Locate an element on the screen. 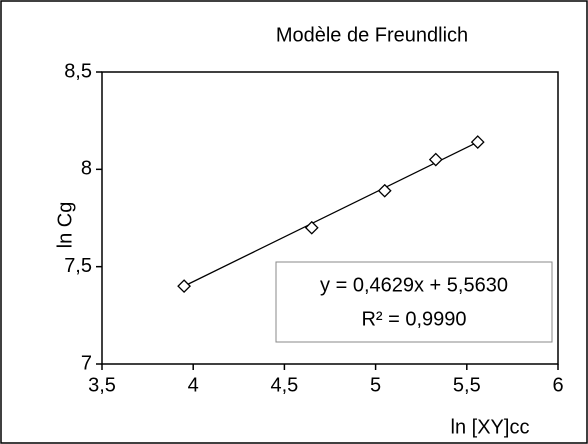  y-tick-label: 7,5 is located at coordinates (78, 266).